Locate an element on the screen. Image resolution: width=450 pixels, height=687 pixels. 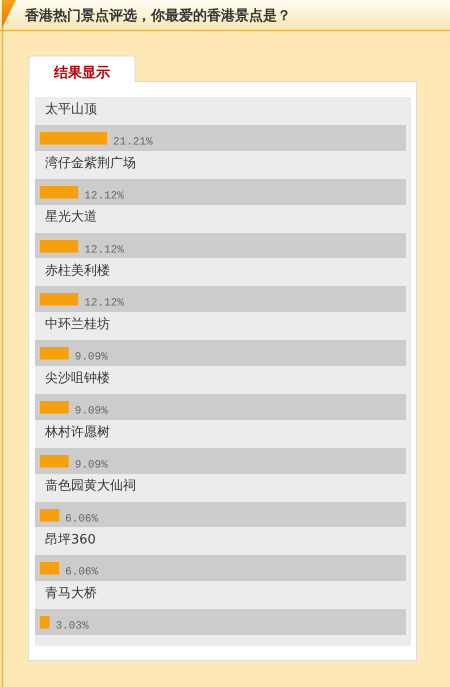
title: 香港热门景点评选，你最爱的香港景点是？ is located at coordinates (158, 16).